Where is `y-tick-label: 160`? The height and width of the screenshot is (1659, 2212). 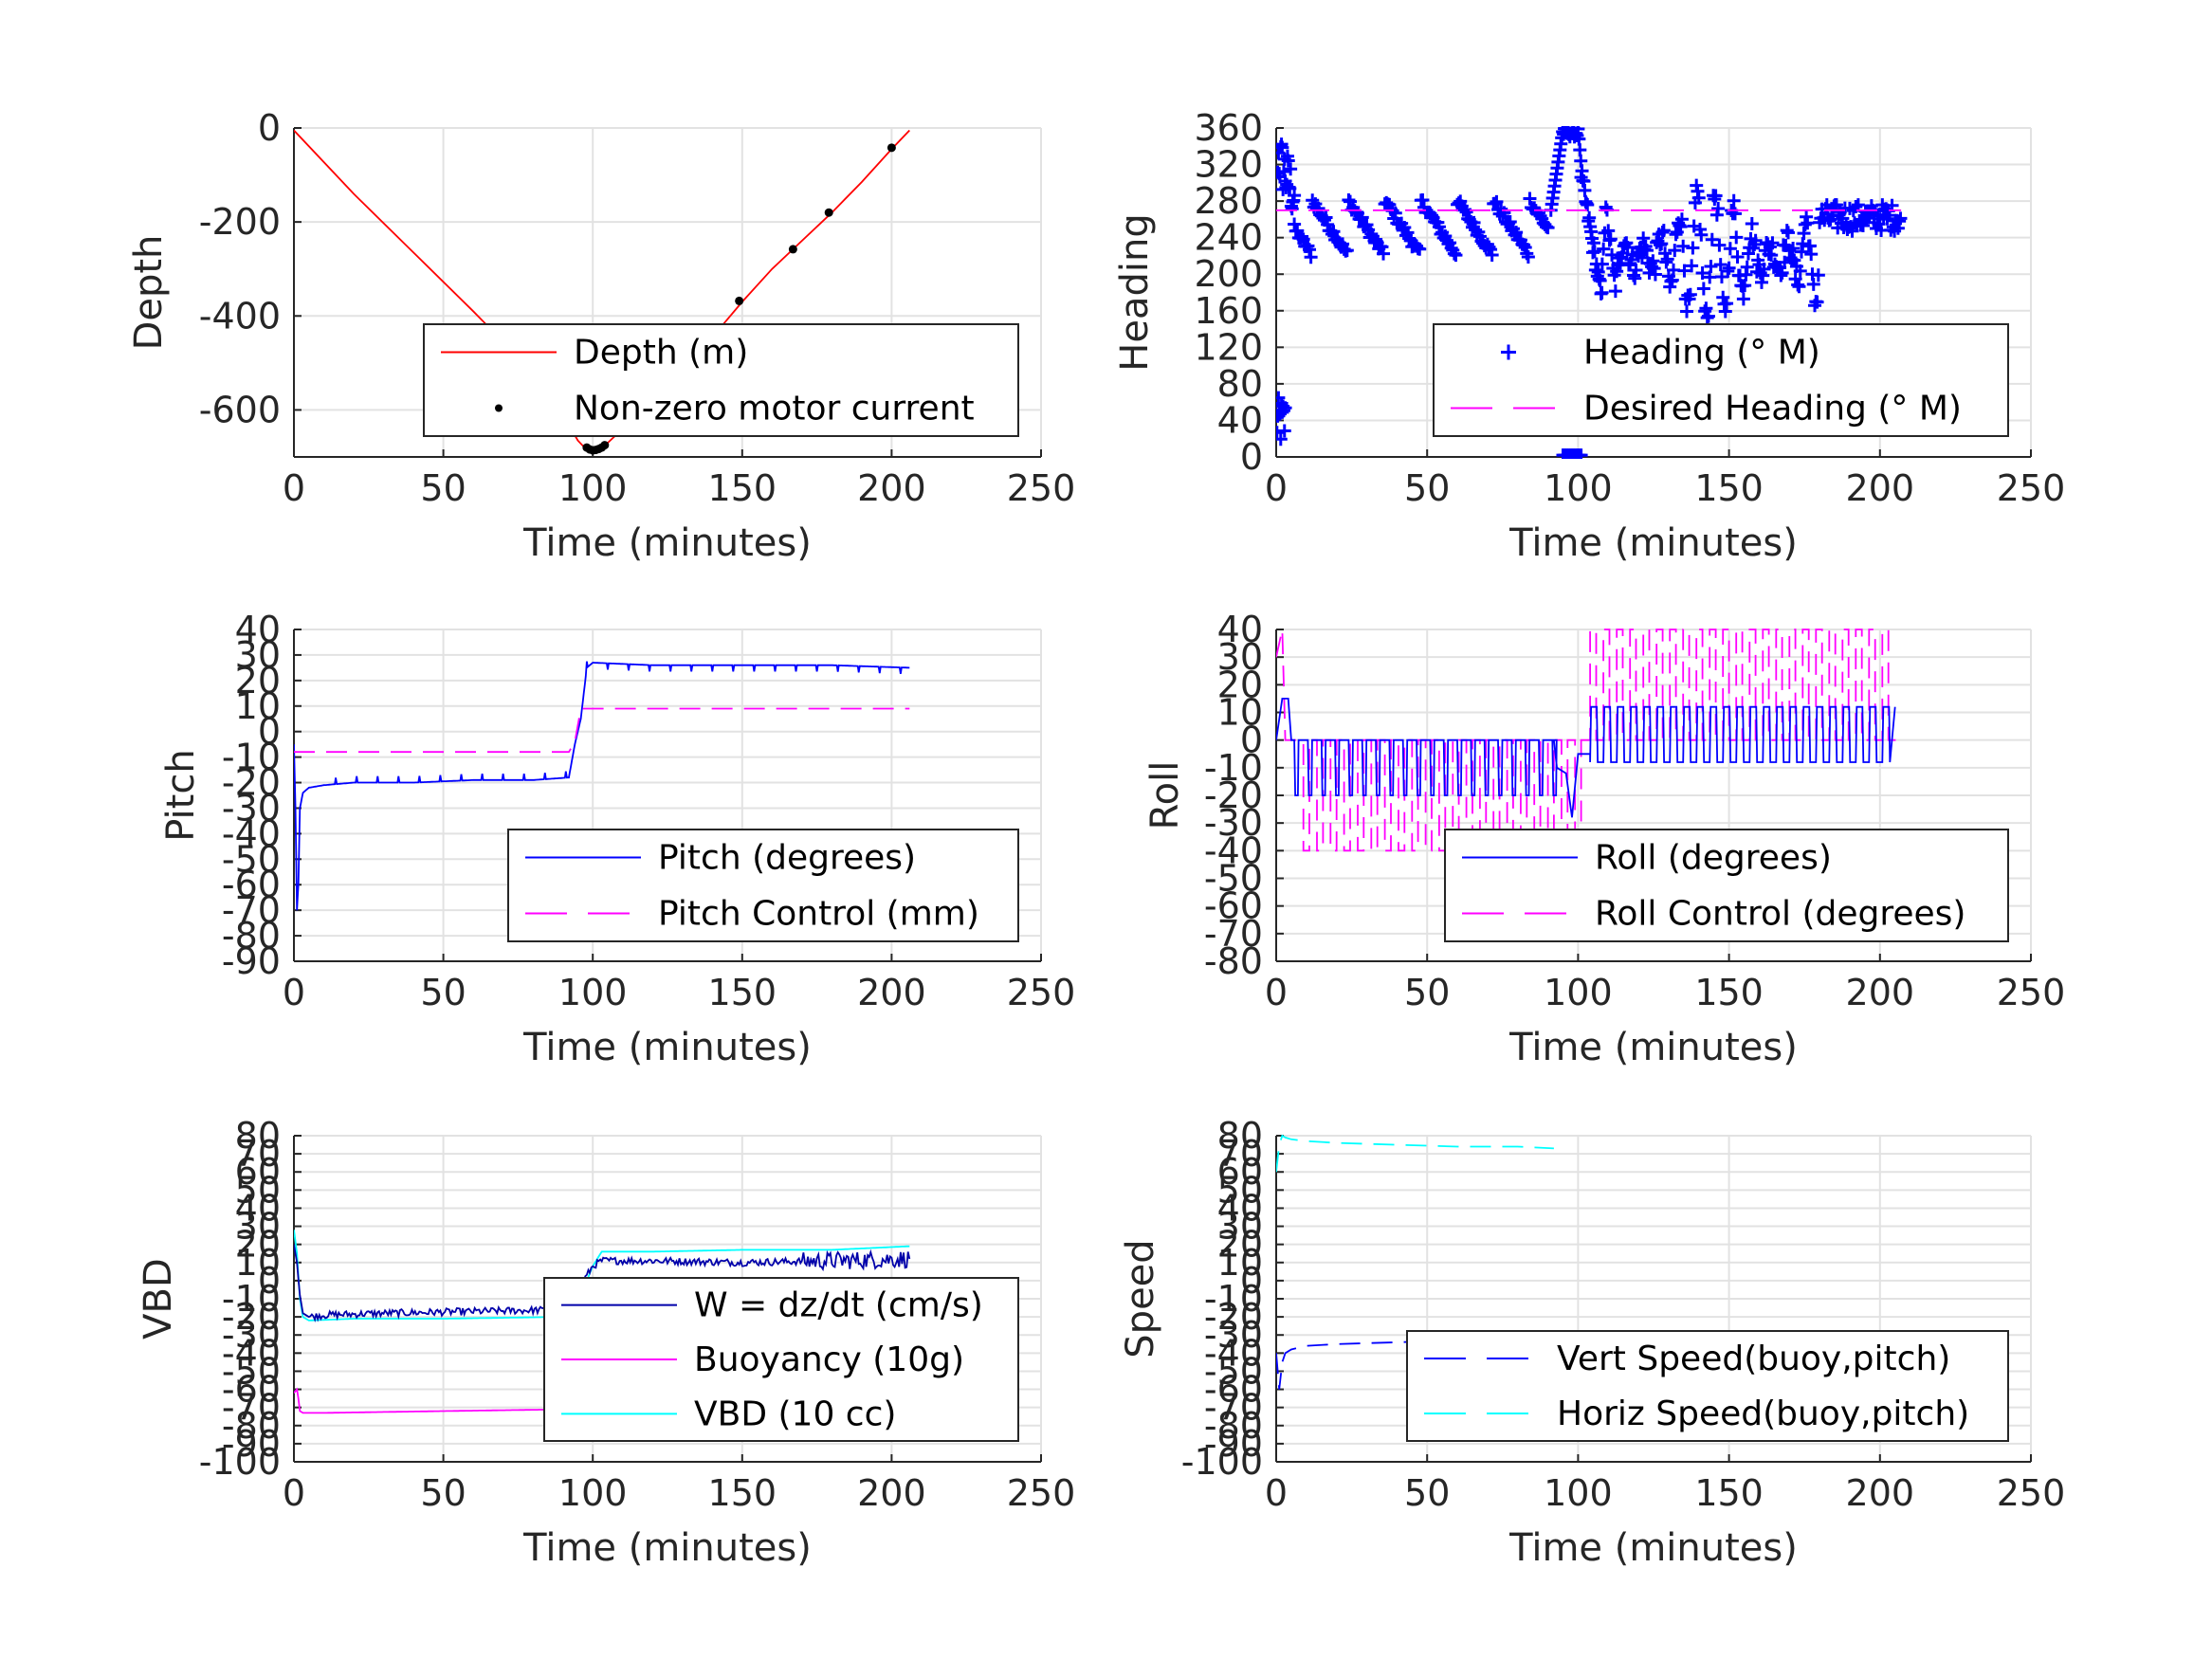 y-tick-label: 160 is located at coordinates (1228, 311).